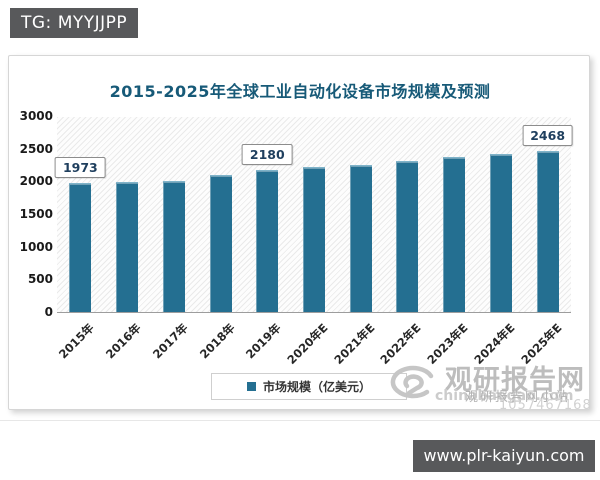 The image size is (600, 480). What do you see at coordinates (454, 234) in the screenshot?
I see `bar-2023年E` at bounding box center [454, 234].